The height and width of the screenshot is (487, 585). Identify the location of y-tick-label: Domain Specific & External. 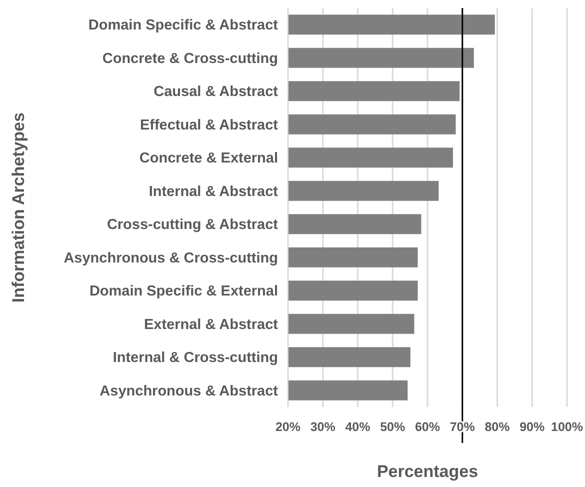
(183, 292).